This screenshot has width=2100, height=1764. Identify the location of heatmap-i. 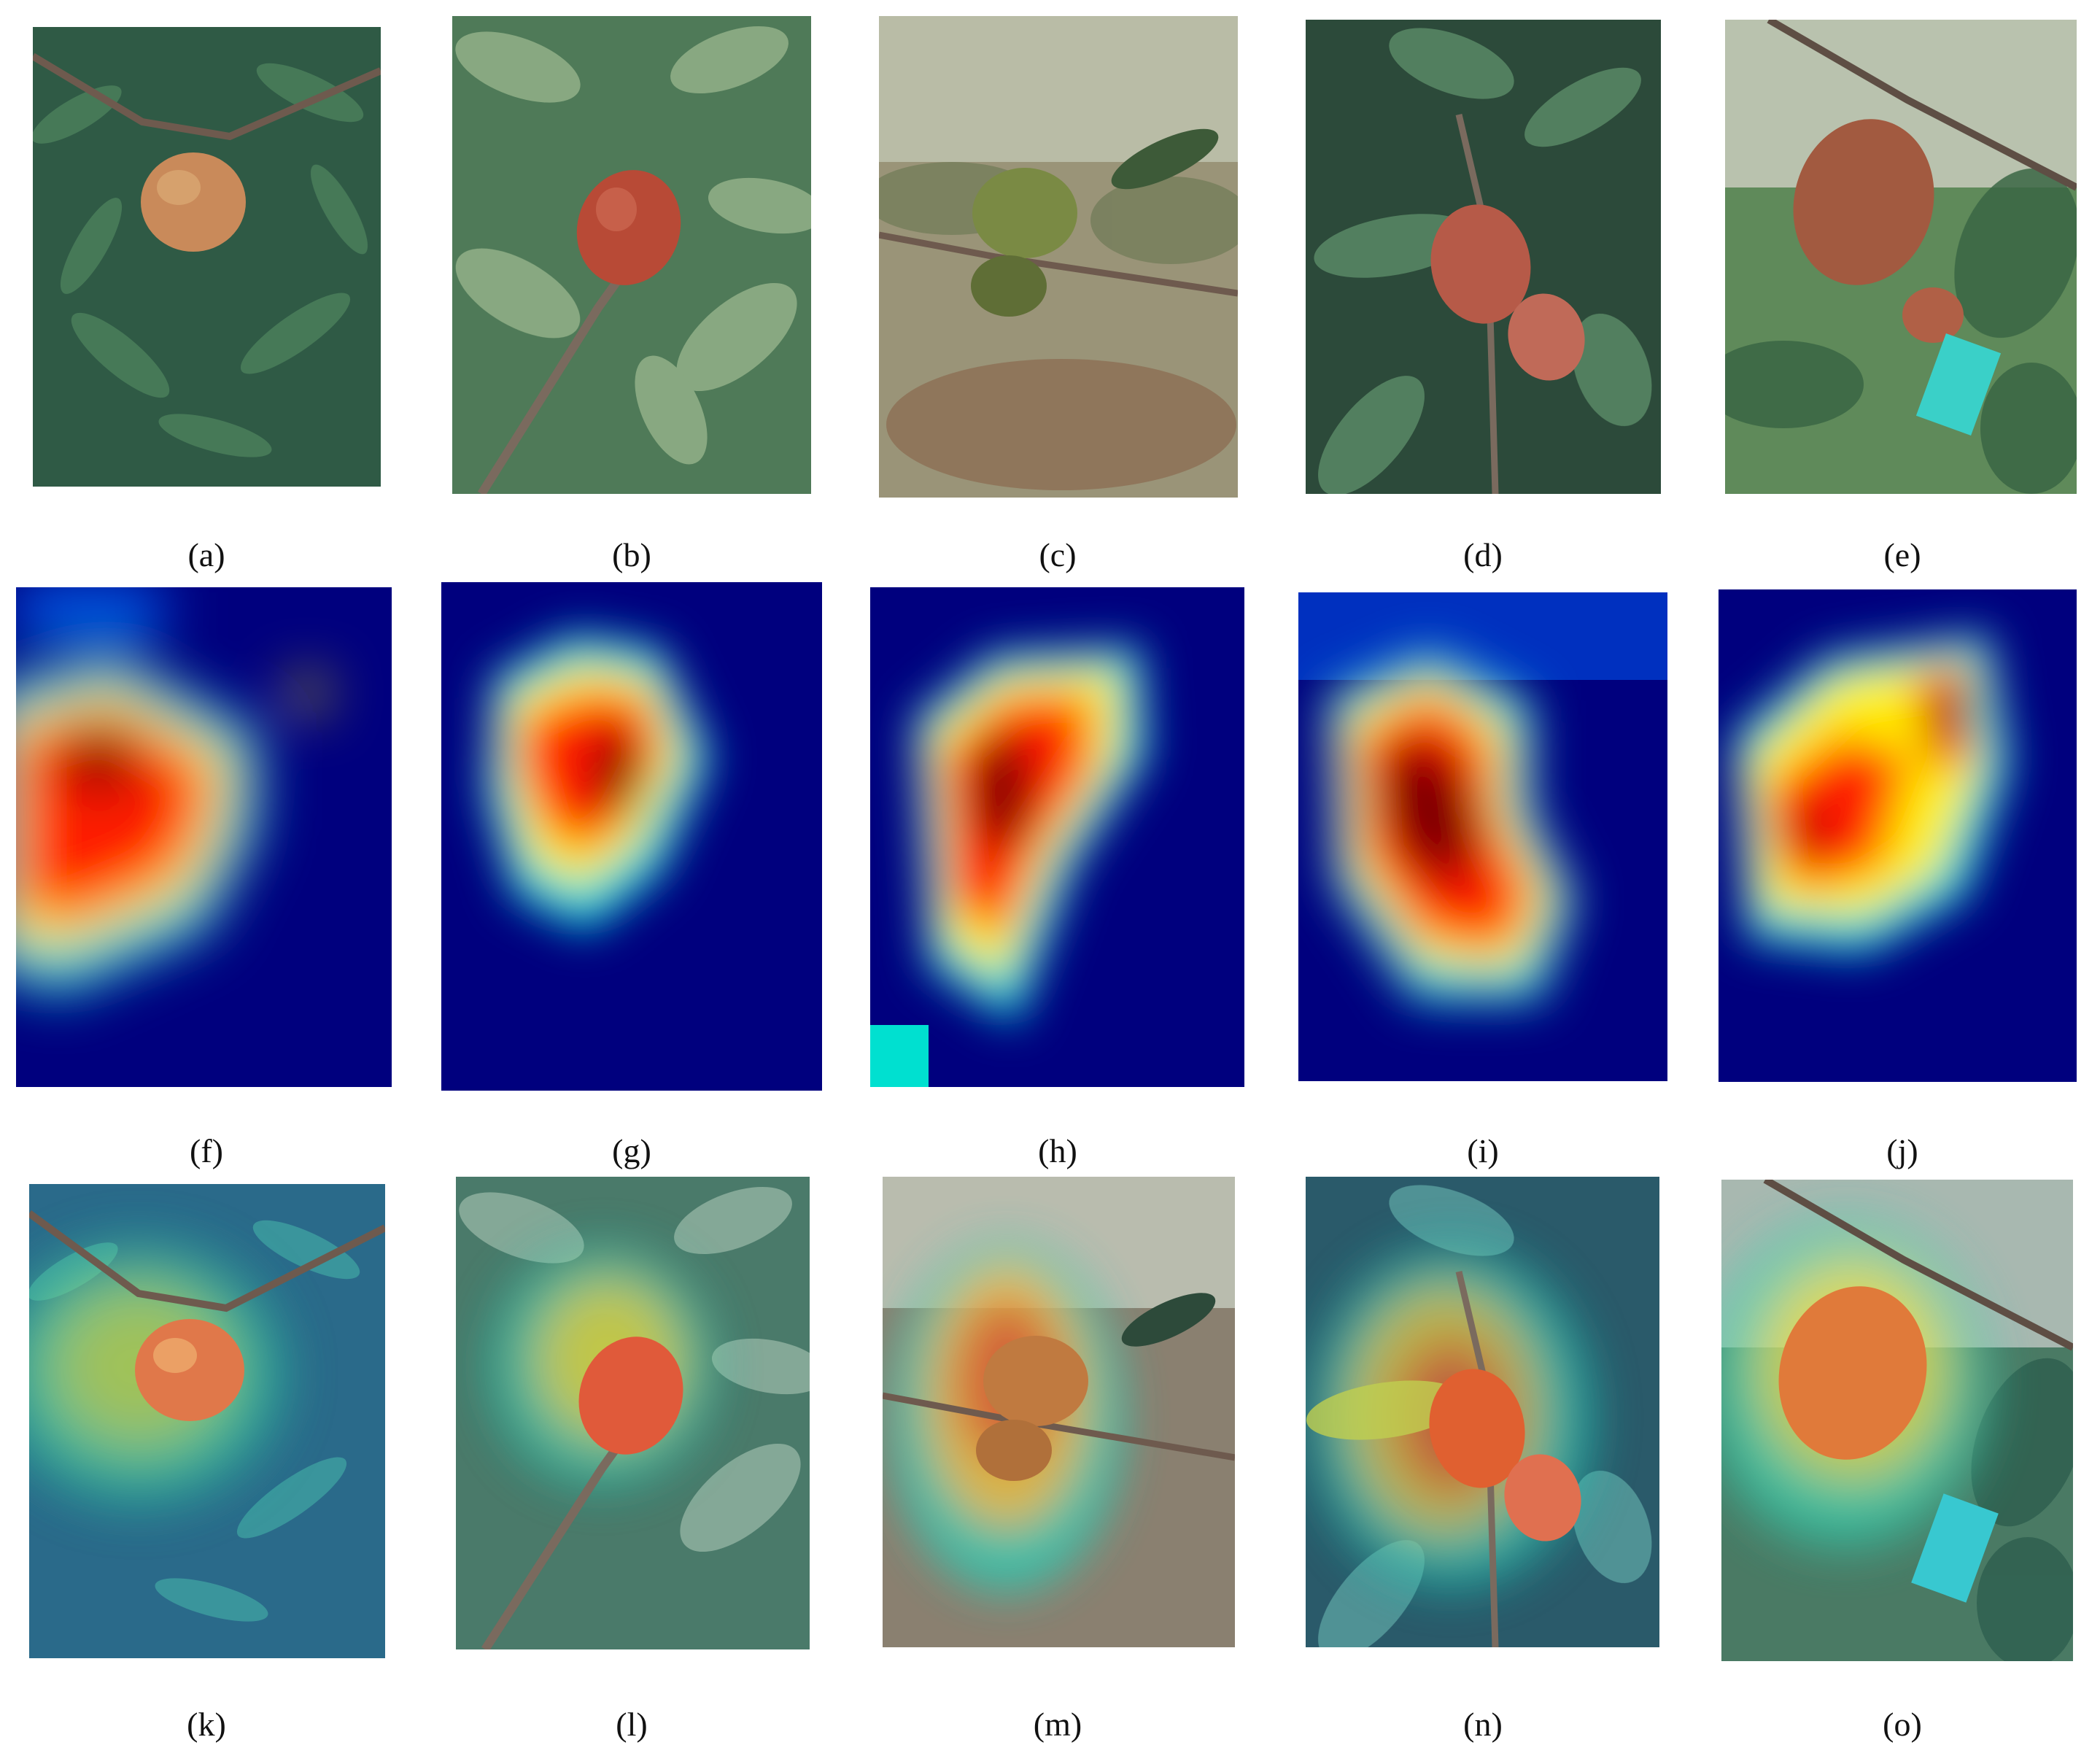
(1482, 837).